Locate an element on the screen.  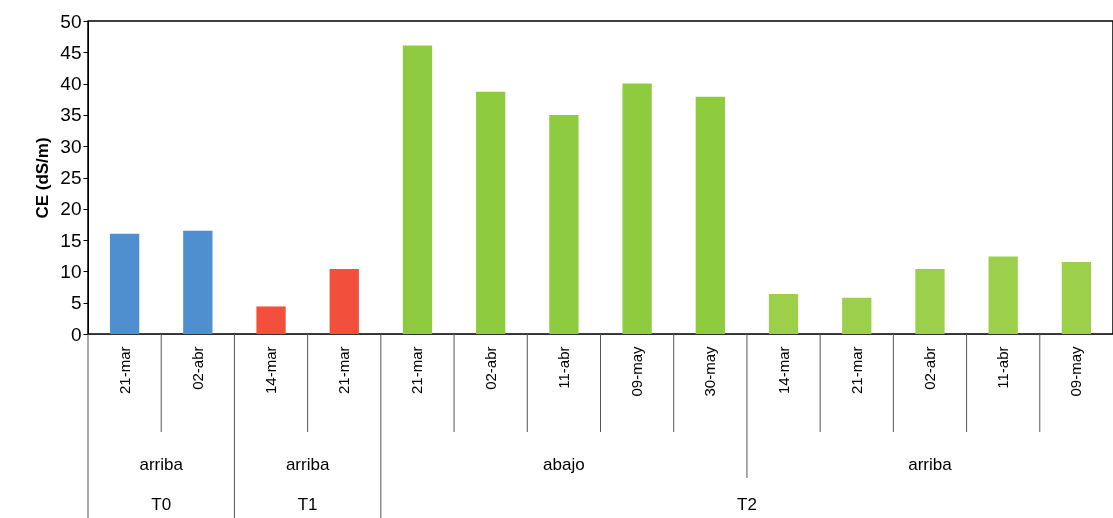
y-tick-label: 0 is located at coordinates (76, 334).